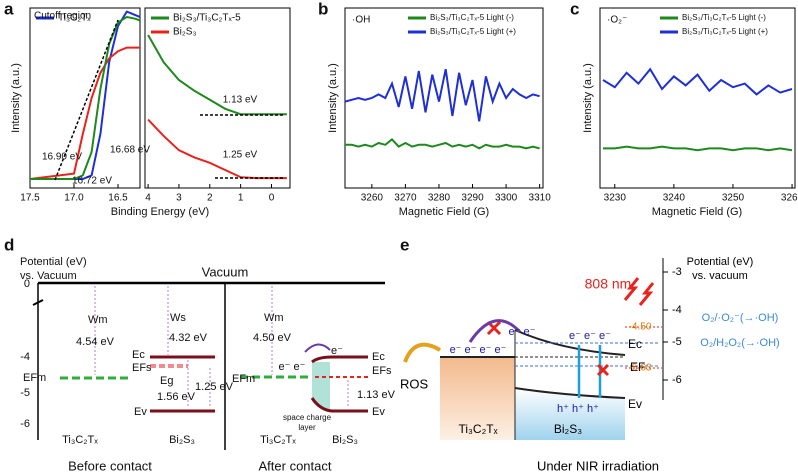 The image size is (798, 474). What do you see at coordinates (478, 350) in the screenshot?
I see `diagram-e-label: e⁻ e⁻ e⁻ e⁻` at bounding box center [478, 350].